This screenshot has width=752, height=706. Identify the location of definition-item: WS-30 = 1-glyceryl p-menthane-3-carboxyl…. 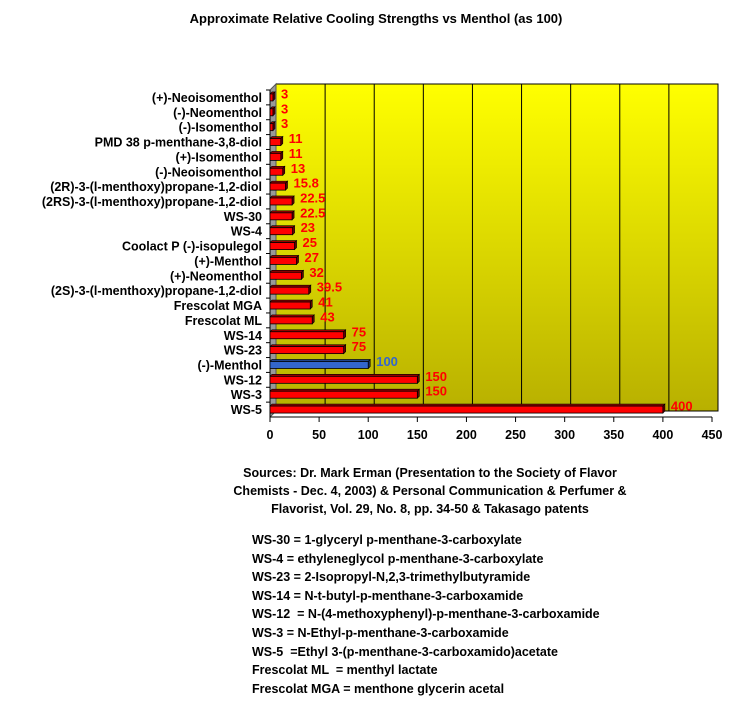
(387, 540).